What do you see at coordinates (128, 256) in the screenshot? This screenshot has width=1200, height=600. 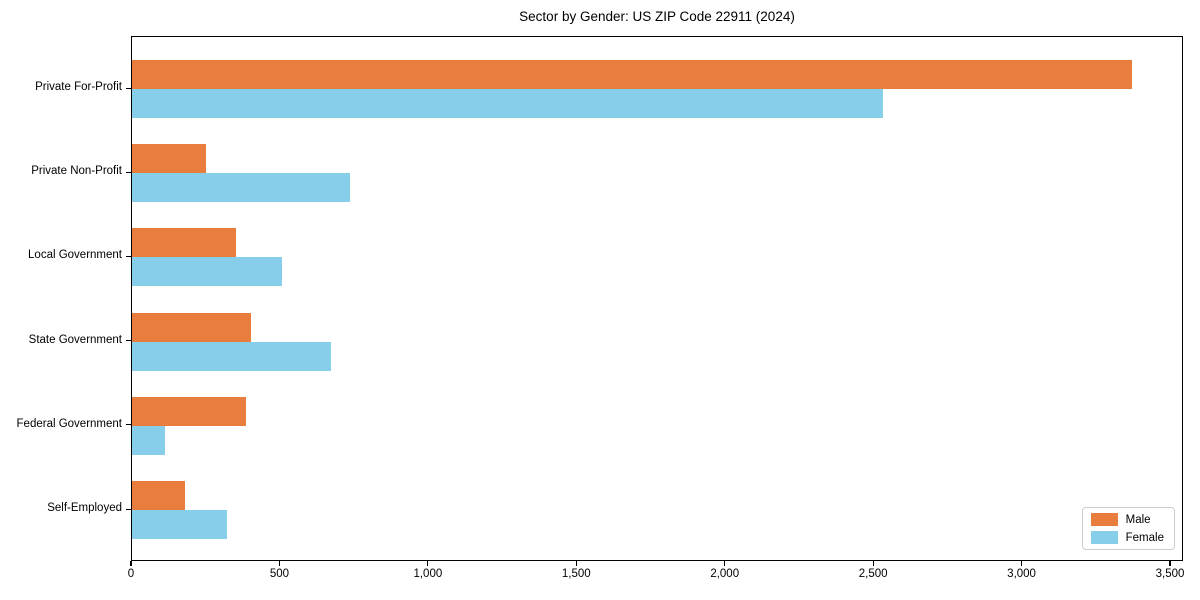 I see `ytick-mark-local-government` at bounding box center [128, 256].